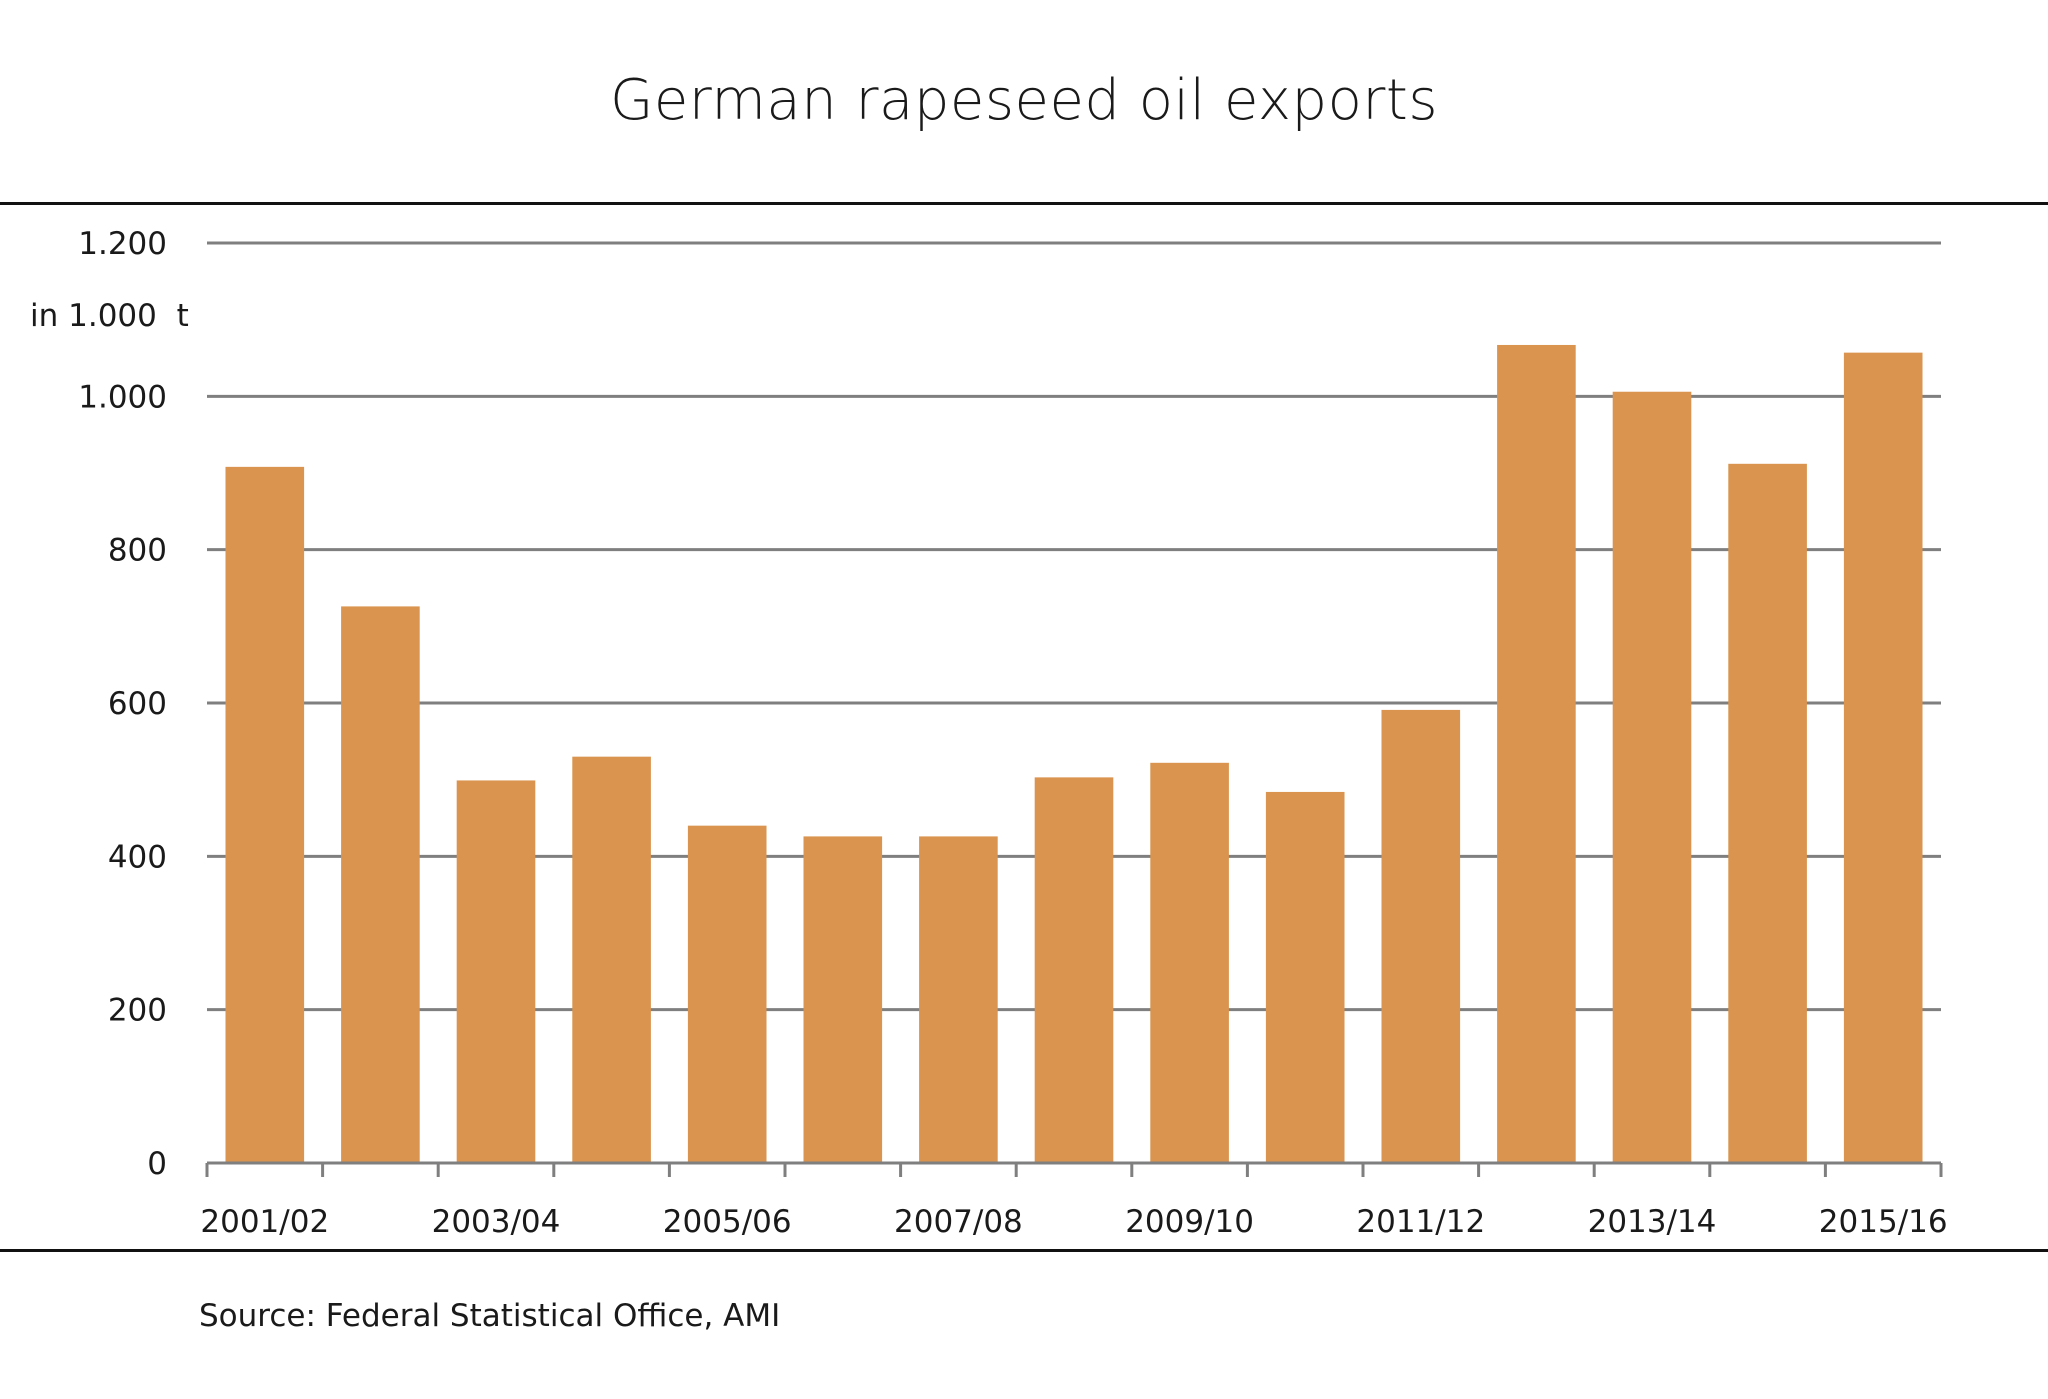 The height and width of the screenshot is (1399, 2048). I want to click on x-tick-label: 2011/12, so click(1420, 1222).